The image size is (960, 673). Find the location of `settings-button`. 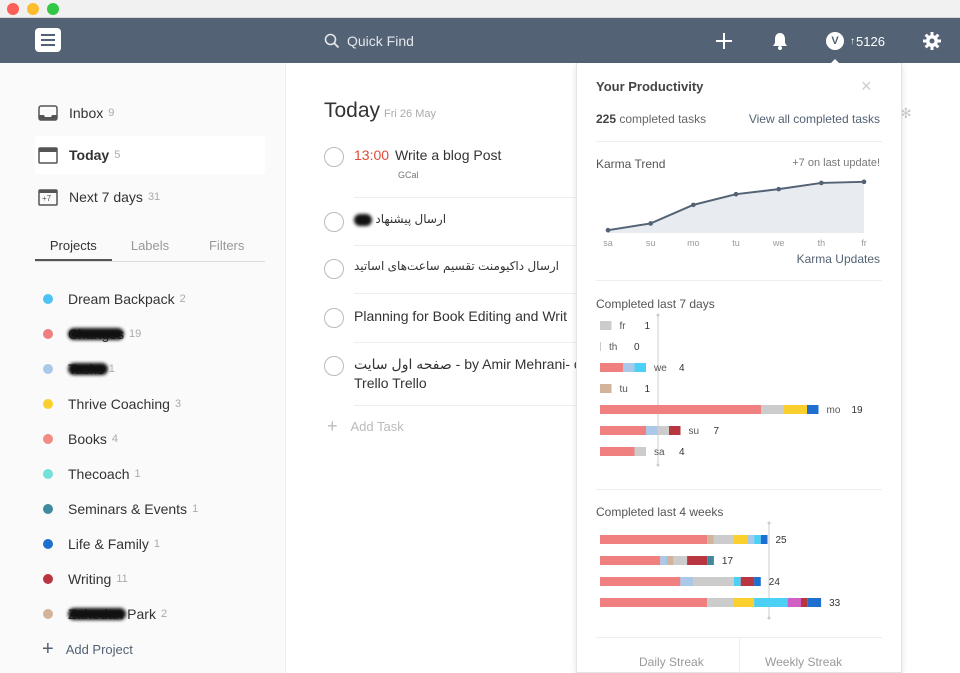

settings-button is located at coordinates (932, 41).